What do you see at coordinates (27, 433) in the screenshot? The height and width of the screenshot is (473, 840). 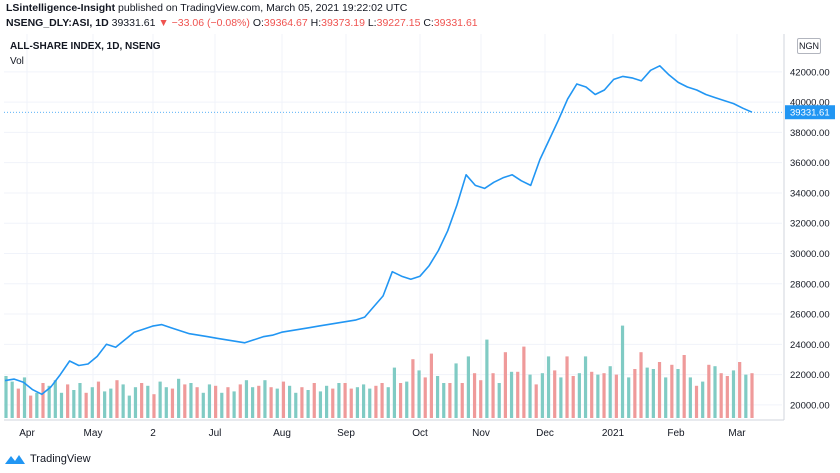 I see `x-tick-label: Apr` at bounding box center [27, 433].